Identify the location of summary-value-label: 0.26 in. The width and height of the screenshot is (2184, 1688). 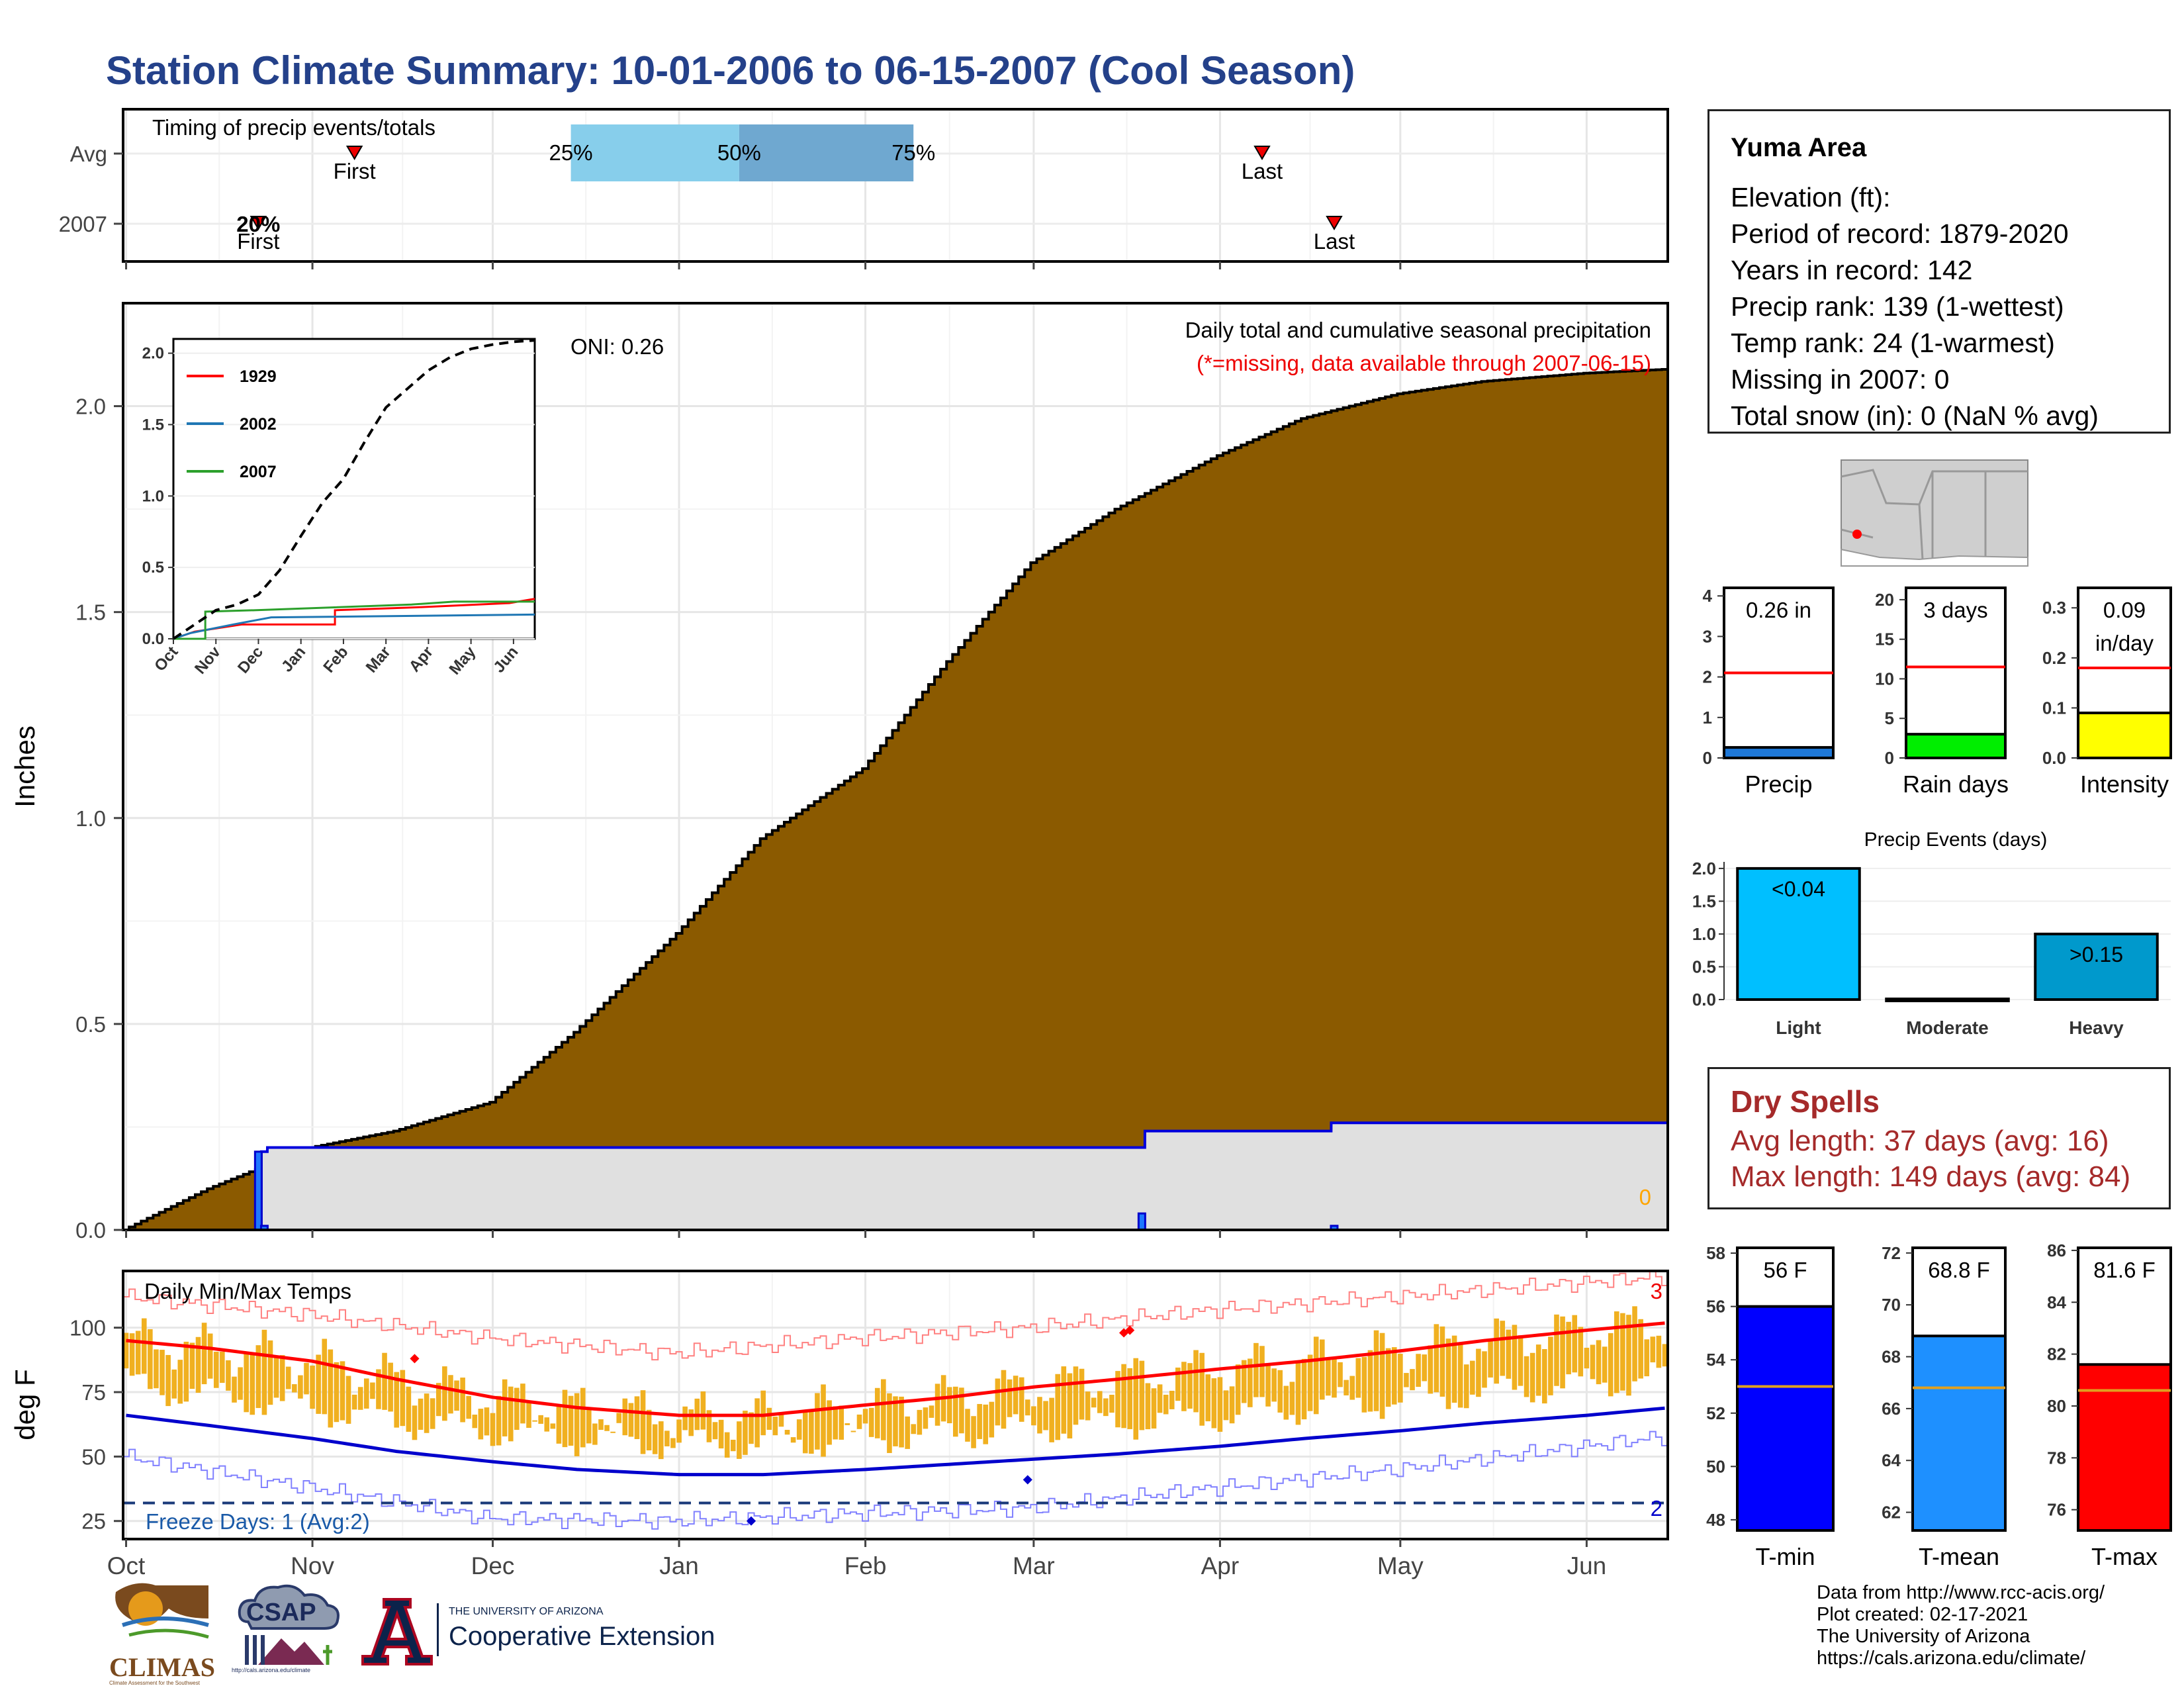
(1778, 610).